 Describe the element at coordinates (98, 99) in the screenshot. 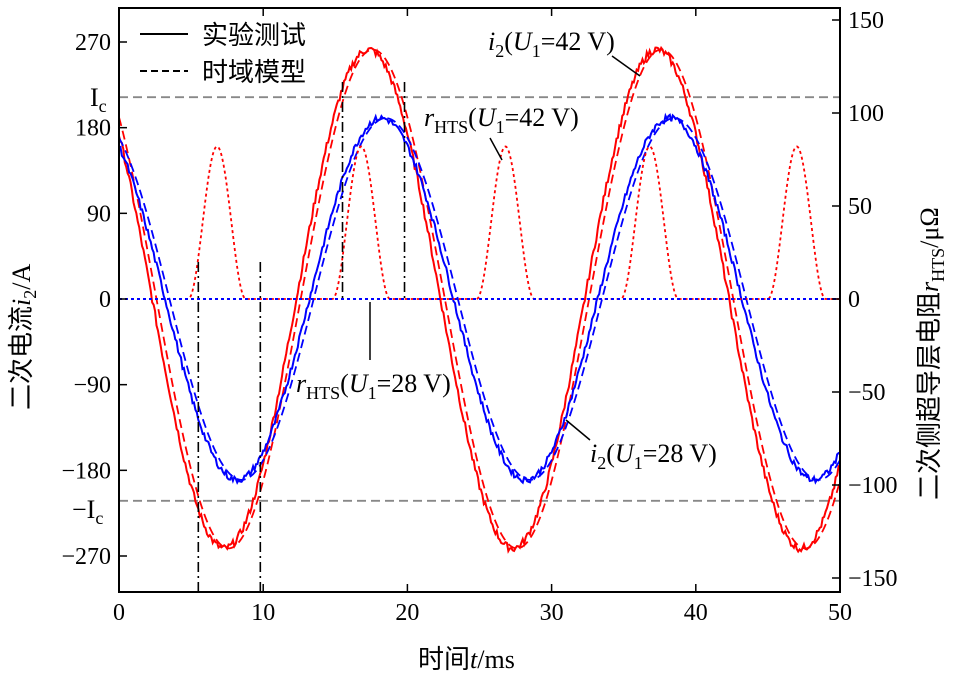

I see `ic-label: Ic` at that location.